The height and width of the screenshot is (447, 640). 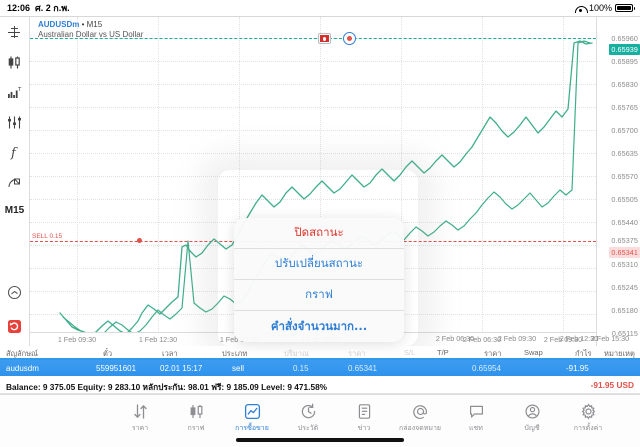 What do you see at coordinates (624, 264) in the screenshot?
I see `price-tick: 0.65310` at bounding box center [624, 264].